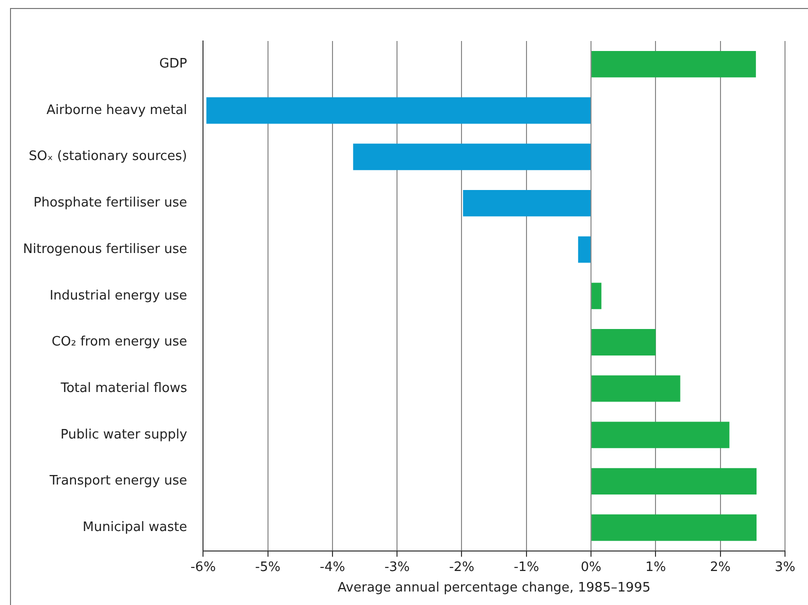 The height and width of the screenshot is (605, 808). Describe the element at coordinates (203, 567) in the screenshot. I see `x-tick-label: -6%` at that location.